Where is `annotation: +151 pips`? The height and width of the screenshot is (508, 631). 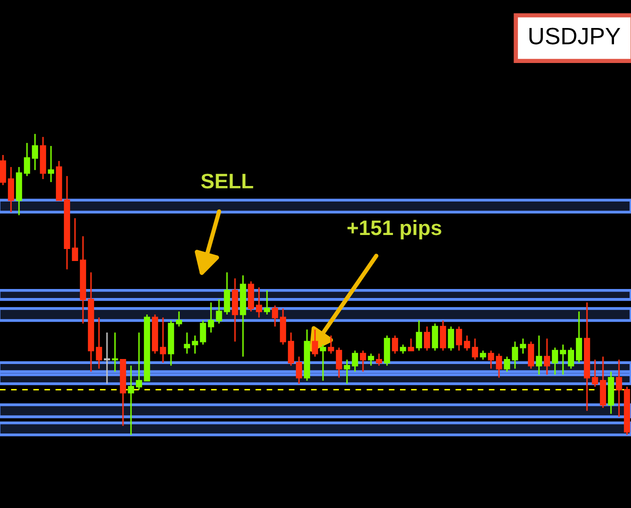
annotation: +151 pips is located at coordinates (394, 230).